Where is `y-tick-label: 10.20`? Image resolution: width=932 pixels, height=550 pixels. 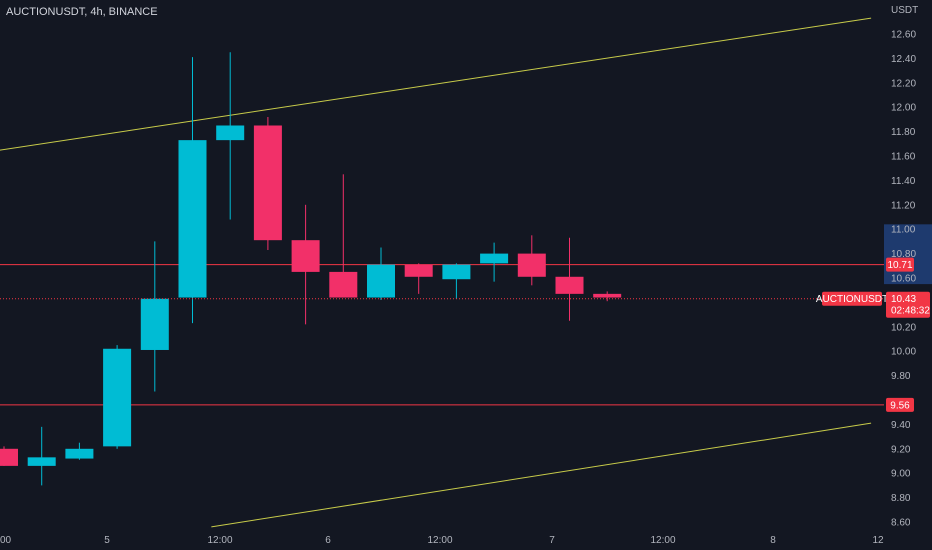
y-tick-label: 10.20 is located at coordinates (903, 327).